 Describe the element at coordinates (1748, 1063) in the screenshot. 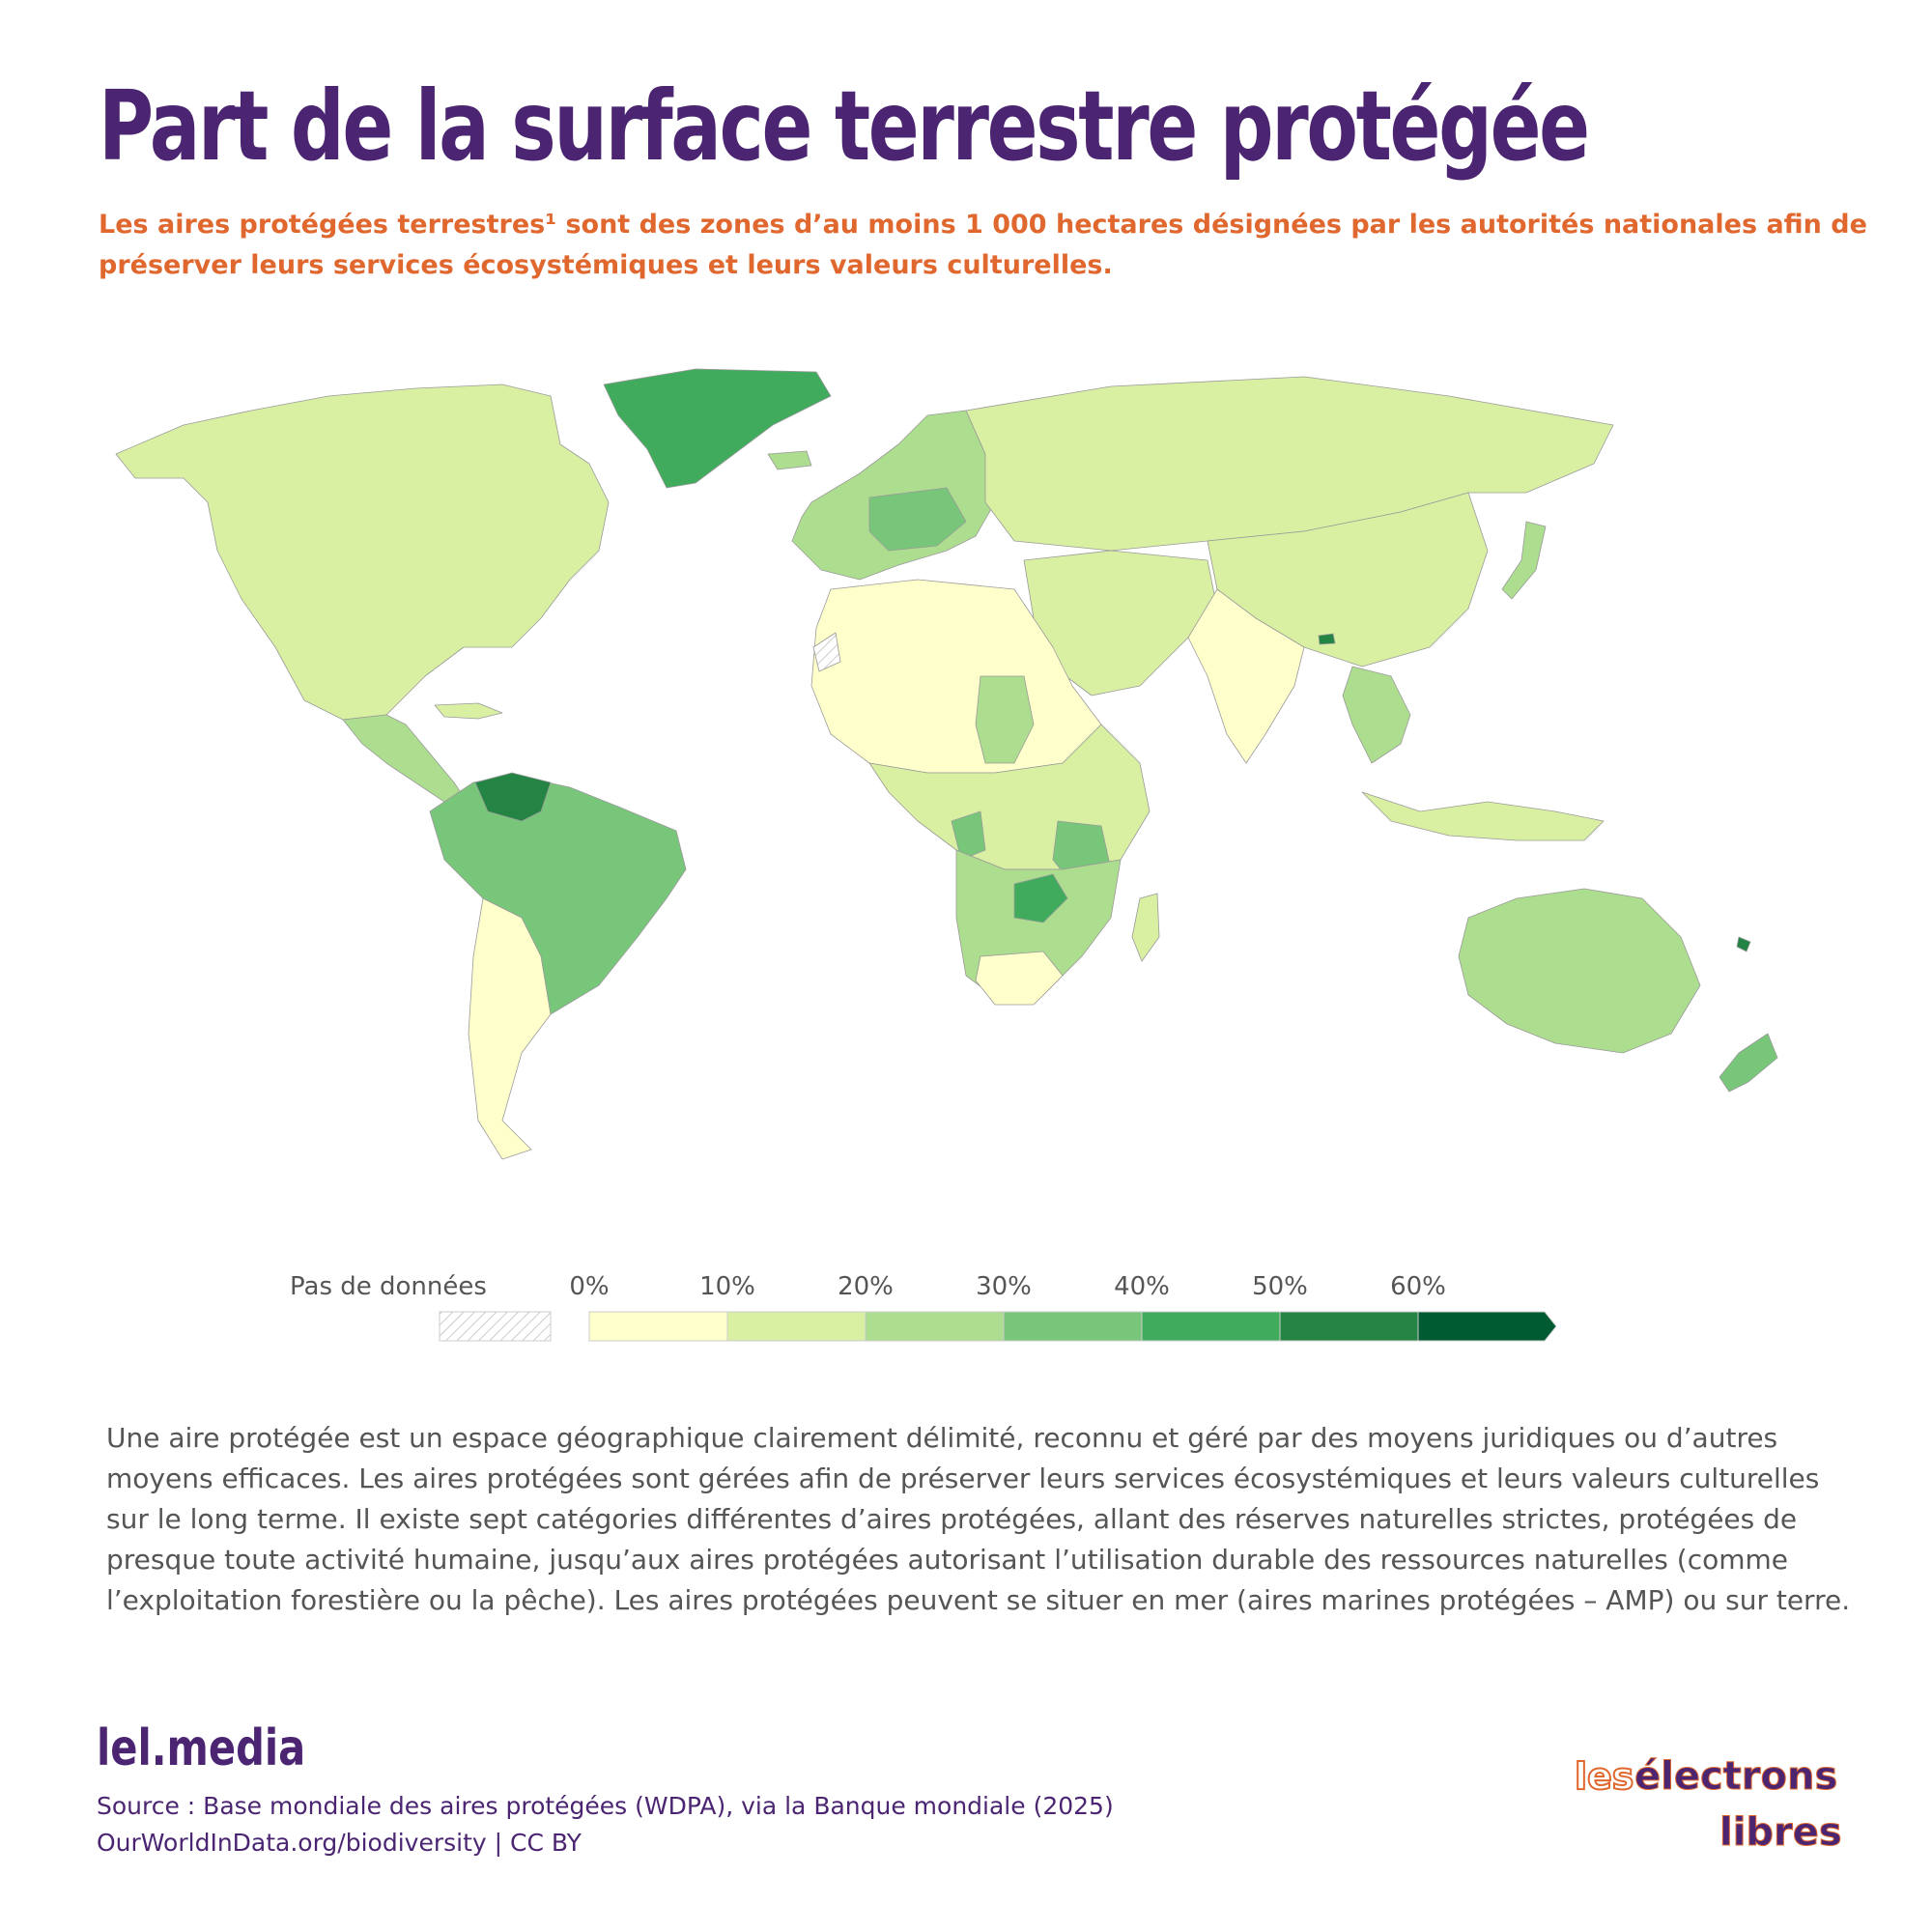

I see `region-new-zealand` at that location.